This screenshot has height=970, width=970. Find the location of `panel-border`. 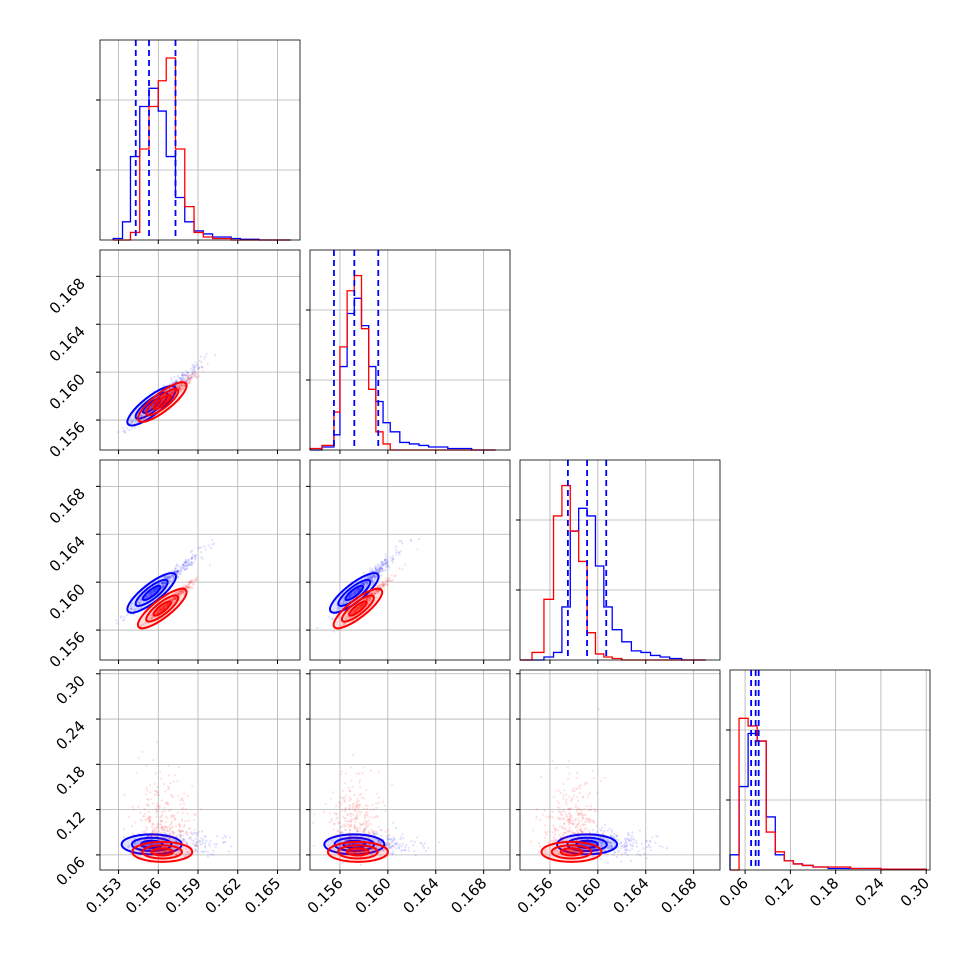

panel-border is located at coordinates (620, 560).